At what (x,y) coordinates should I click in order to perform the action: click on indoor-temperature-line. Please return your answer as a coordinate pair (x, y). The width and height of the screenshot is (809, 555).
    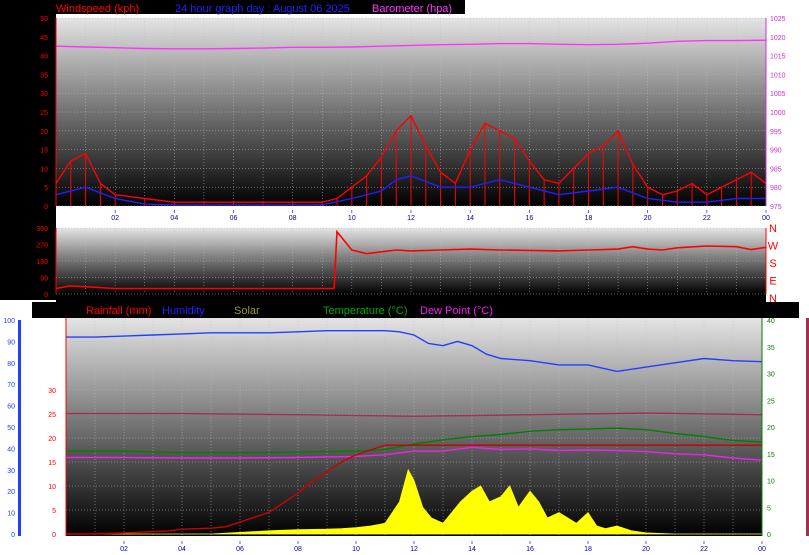
    Looking at the image, I should click on (414, 415).